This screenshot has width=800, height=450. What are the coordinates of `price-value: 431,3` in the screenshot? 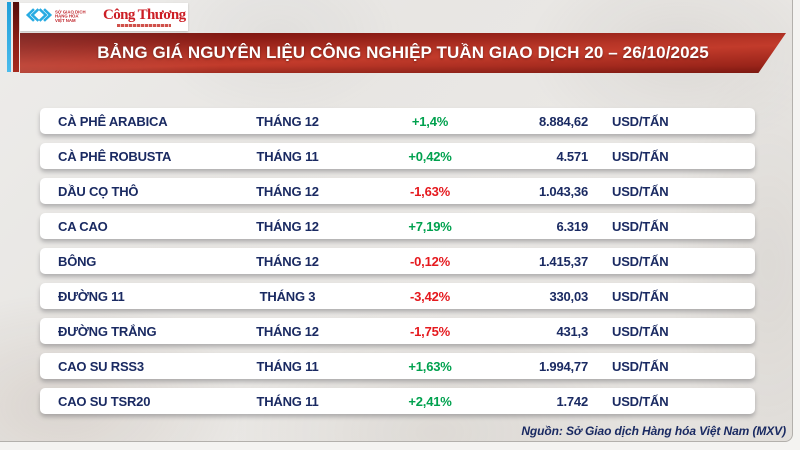 It's located at (572, 331).